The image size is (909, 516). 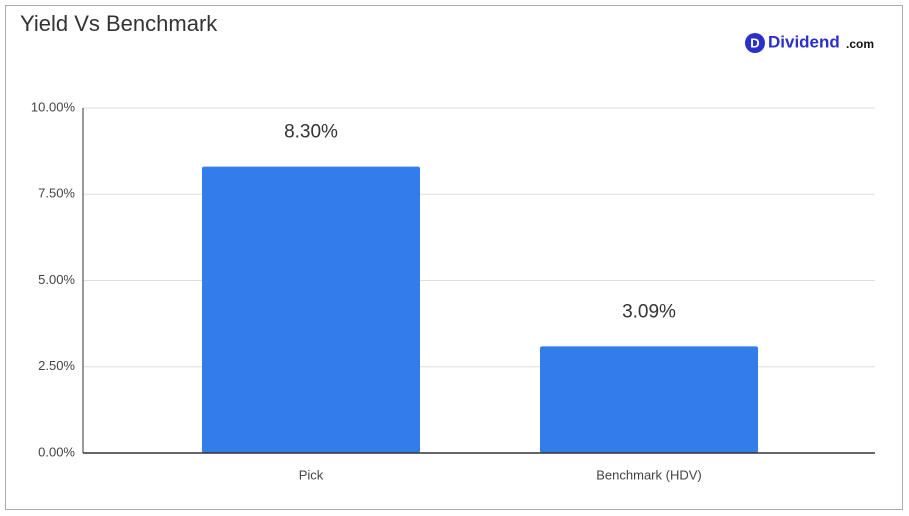 I want to click on value-label: 3.09%, so click(x=649, y=311).